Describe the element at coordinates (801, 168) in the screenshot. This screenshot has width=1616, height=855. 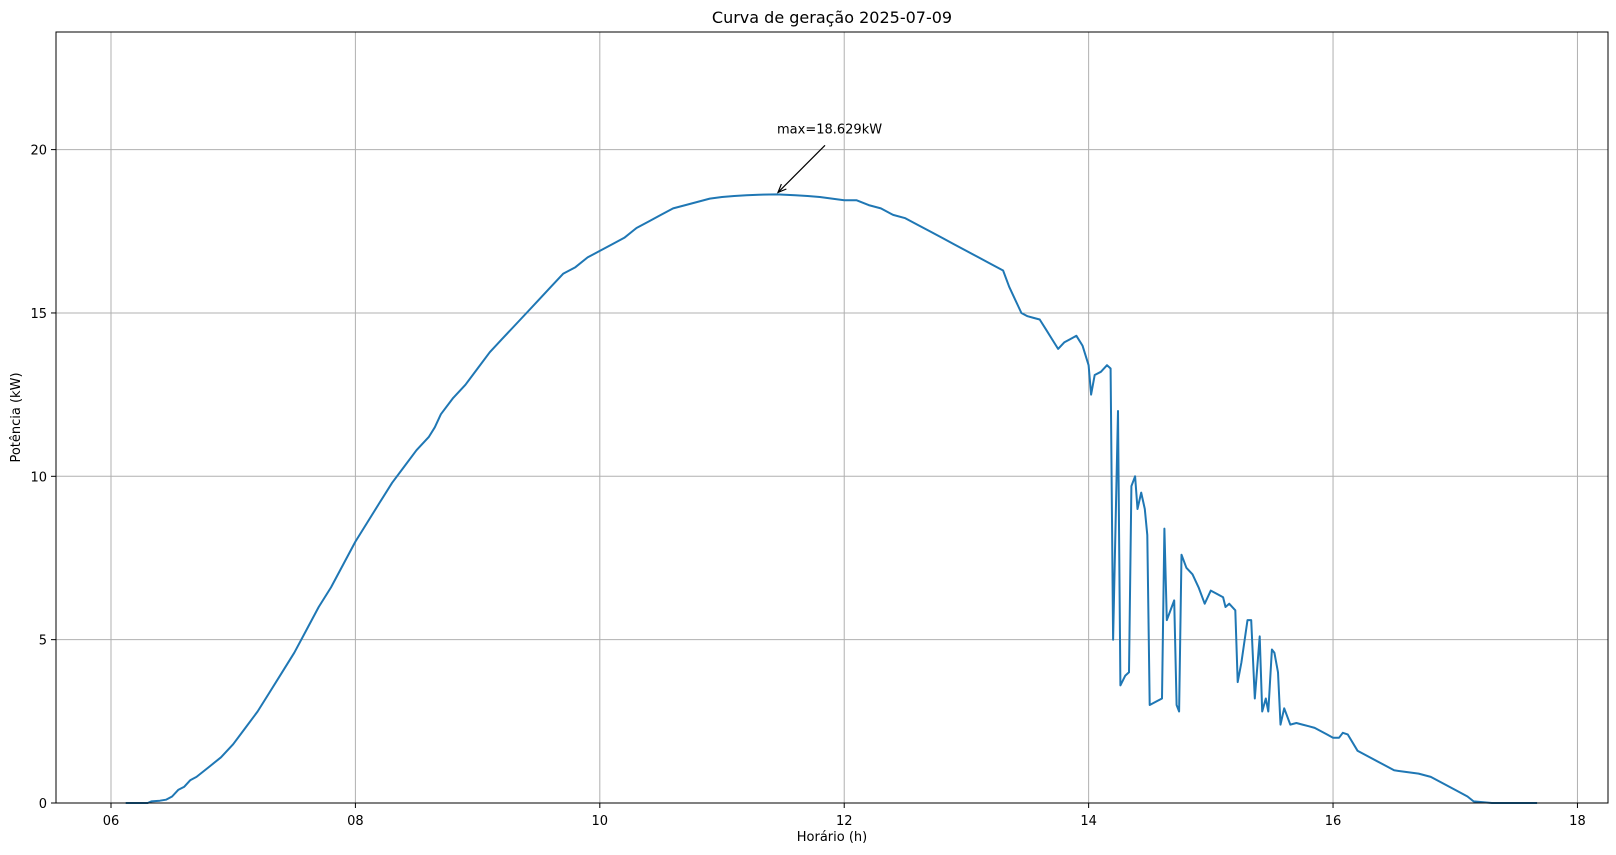
I see `max-annotation-arrow` at that location.